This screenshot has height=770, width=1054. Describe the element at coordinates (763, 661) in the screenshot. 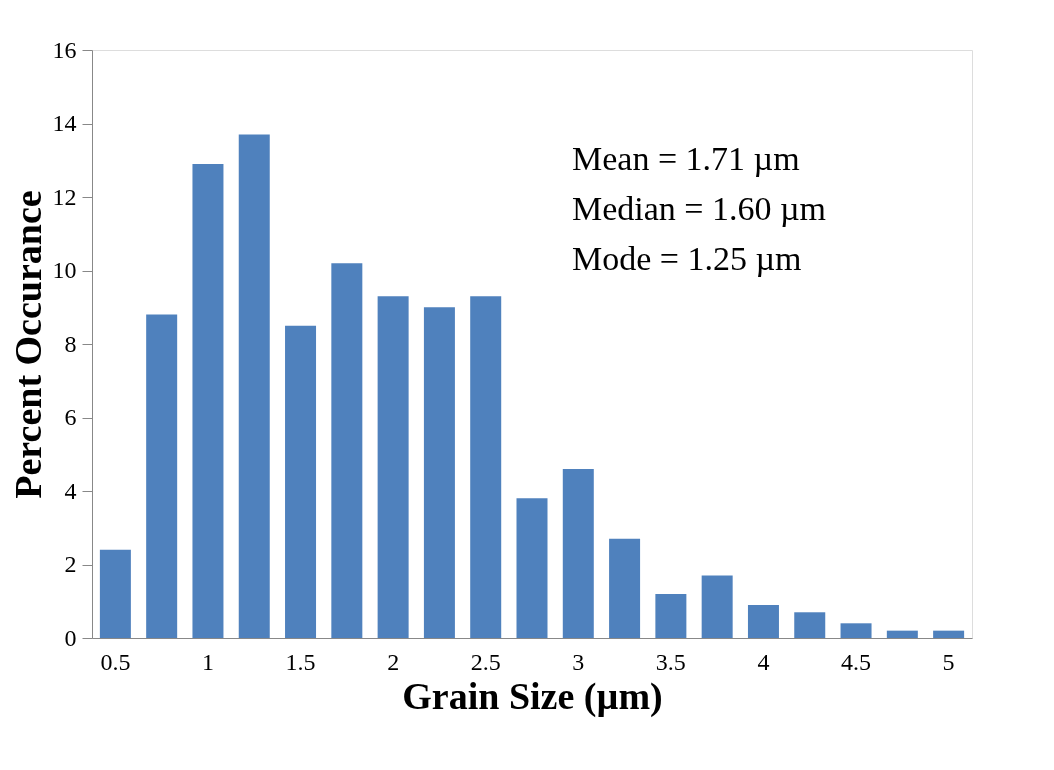

I see `x-tick-label: 4` at that location.